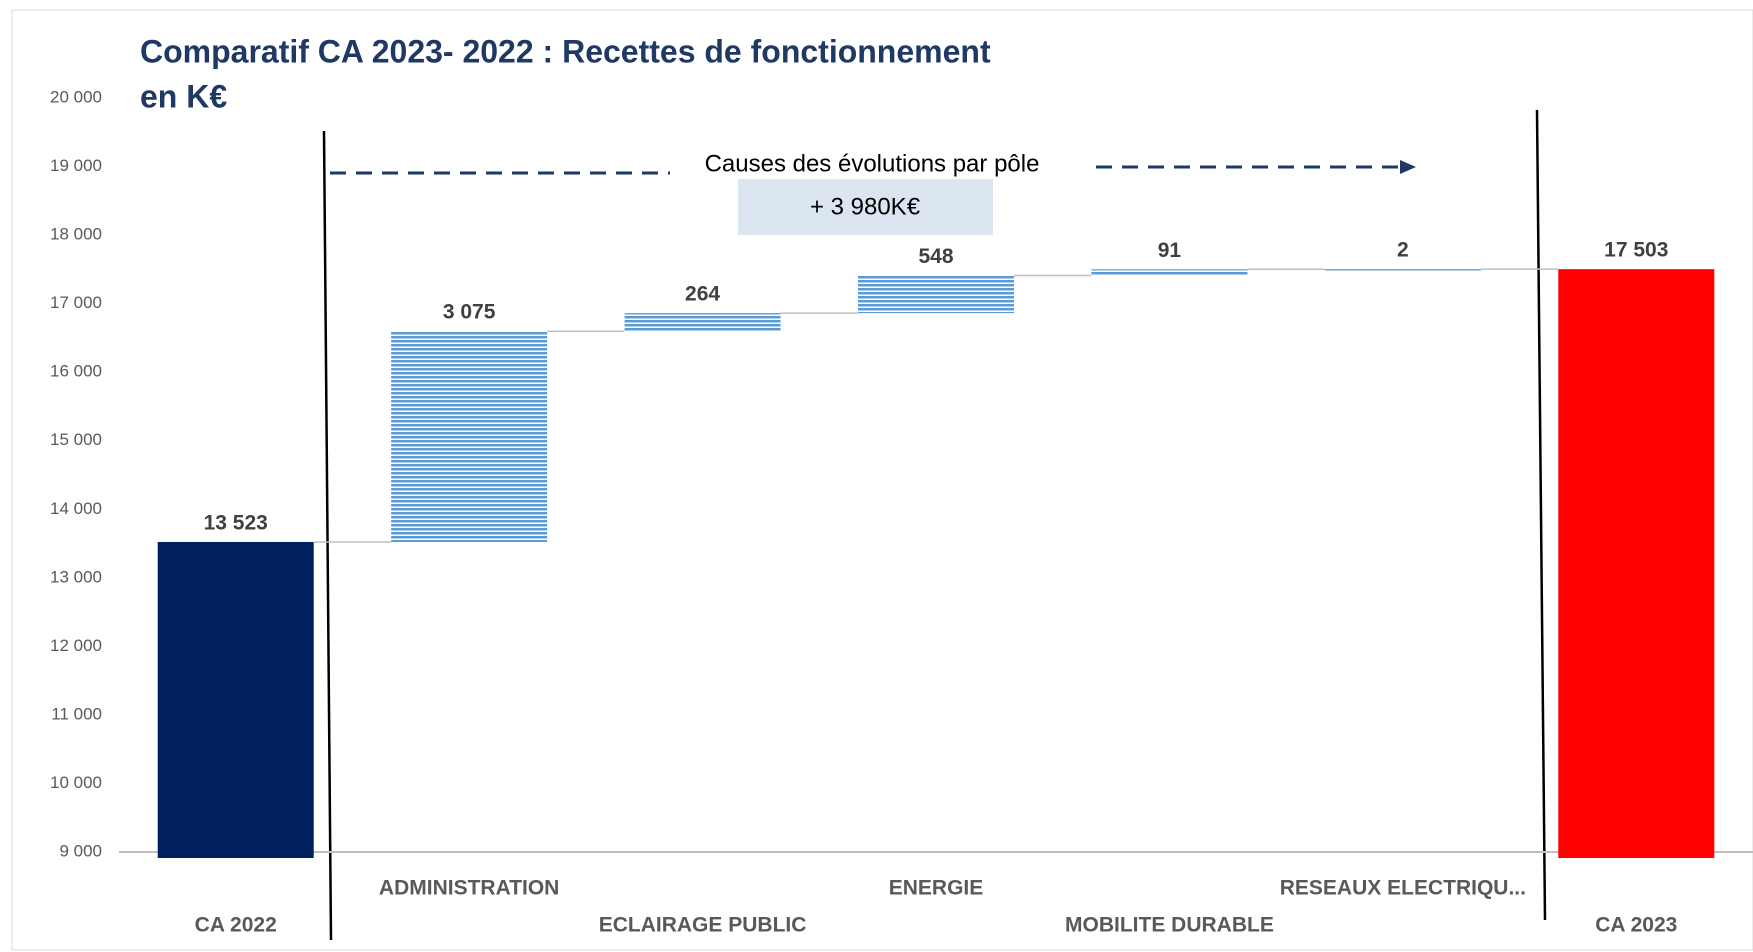  What do you see at coordinates (76, 371) in the screenshot?
I see `y-tick-label: 16 000` at bounding box center [76, 371].